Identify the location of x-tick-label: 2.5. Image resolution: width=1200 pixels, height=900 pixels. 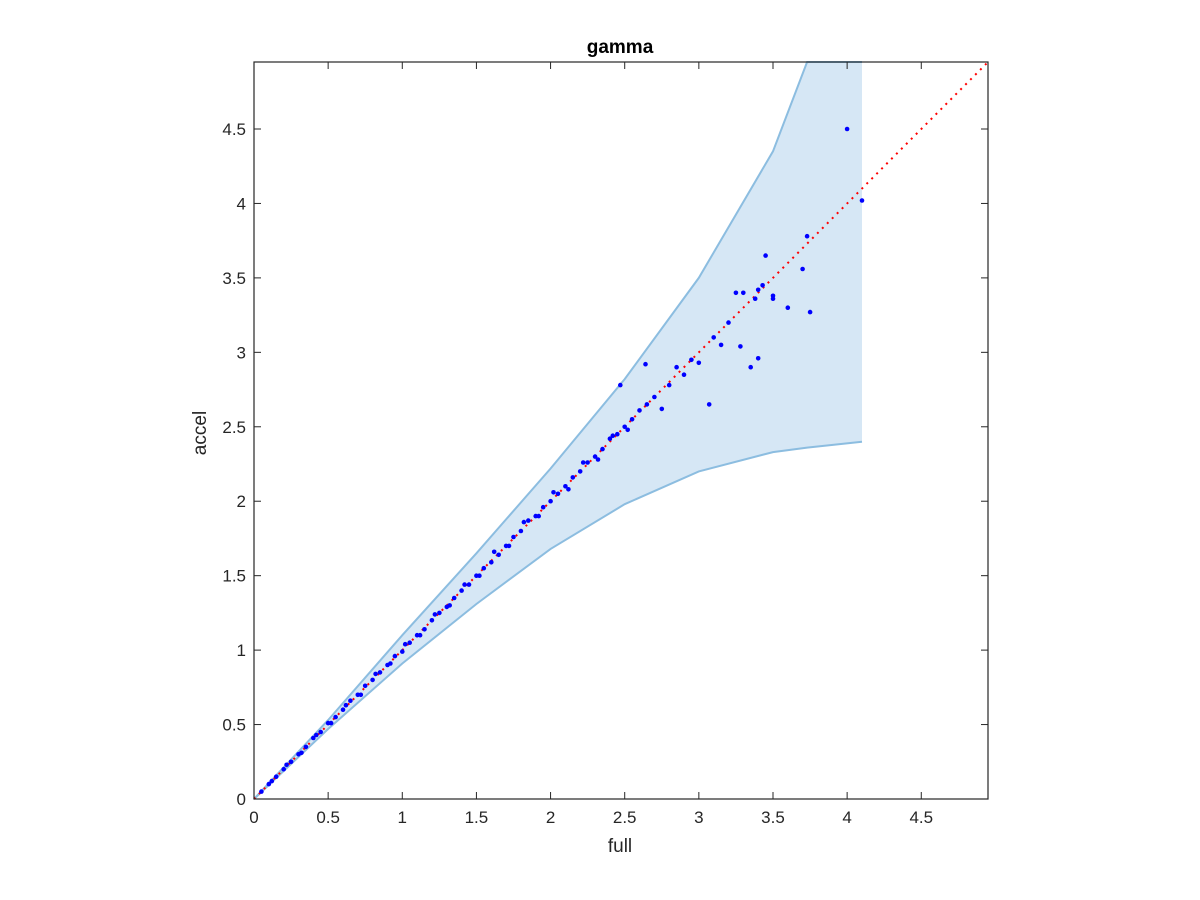
(625, 817).